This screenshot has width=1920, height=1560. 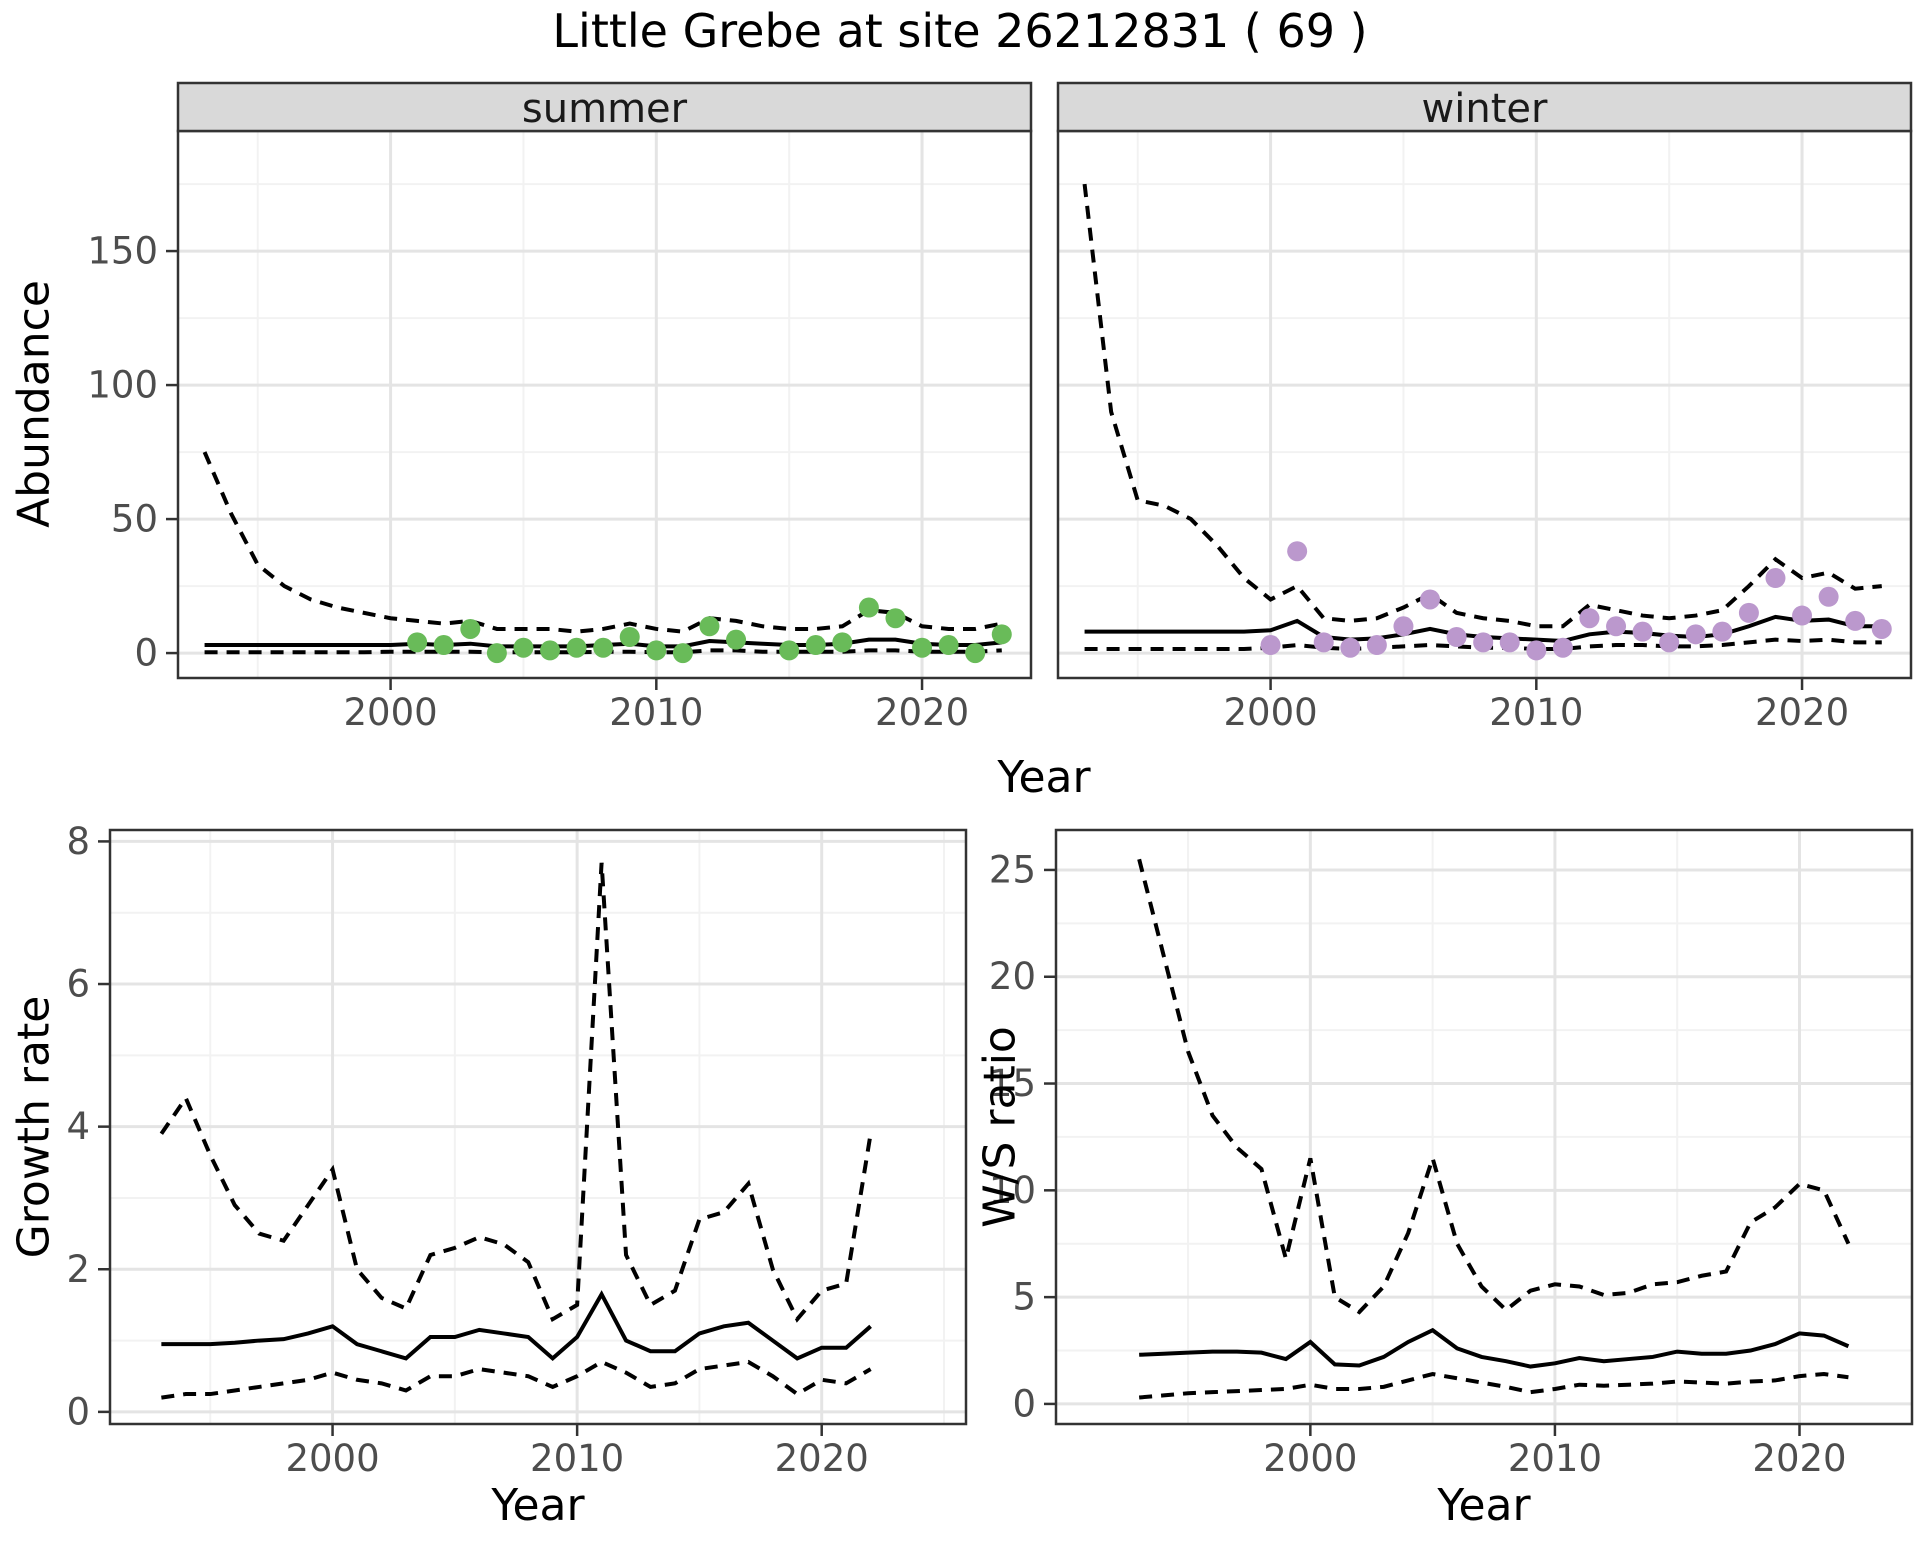 I want to click on facet-strip-label: winter, so click(x=1485, y=109).